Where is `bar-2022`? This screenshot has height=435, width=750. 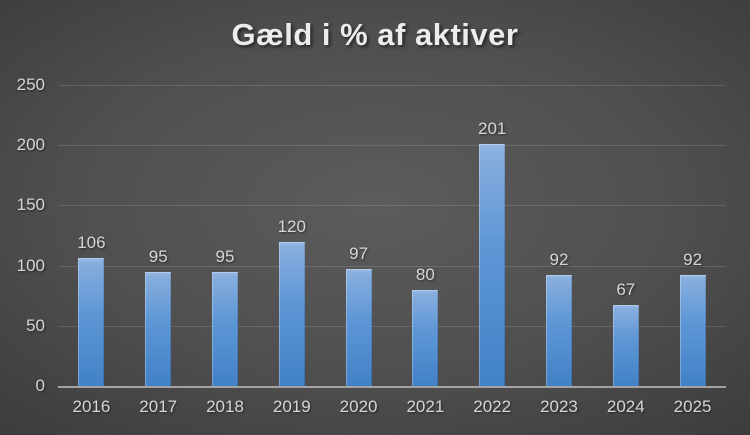 bar-2022 is located at coordinates (492, 265).